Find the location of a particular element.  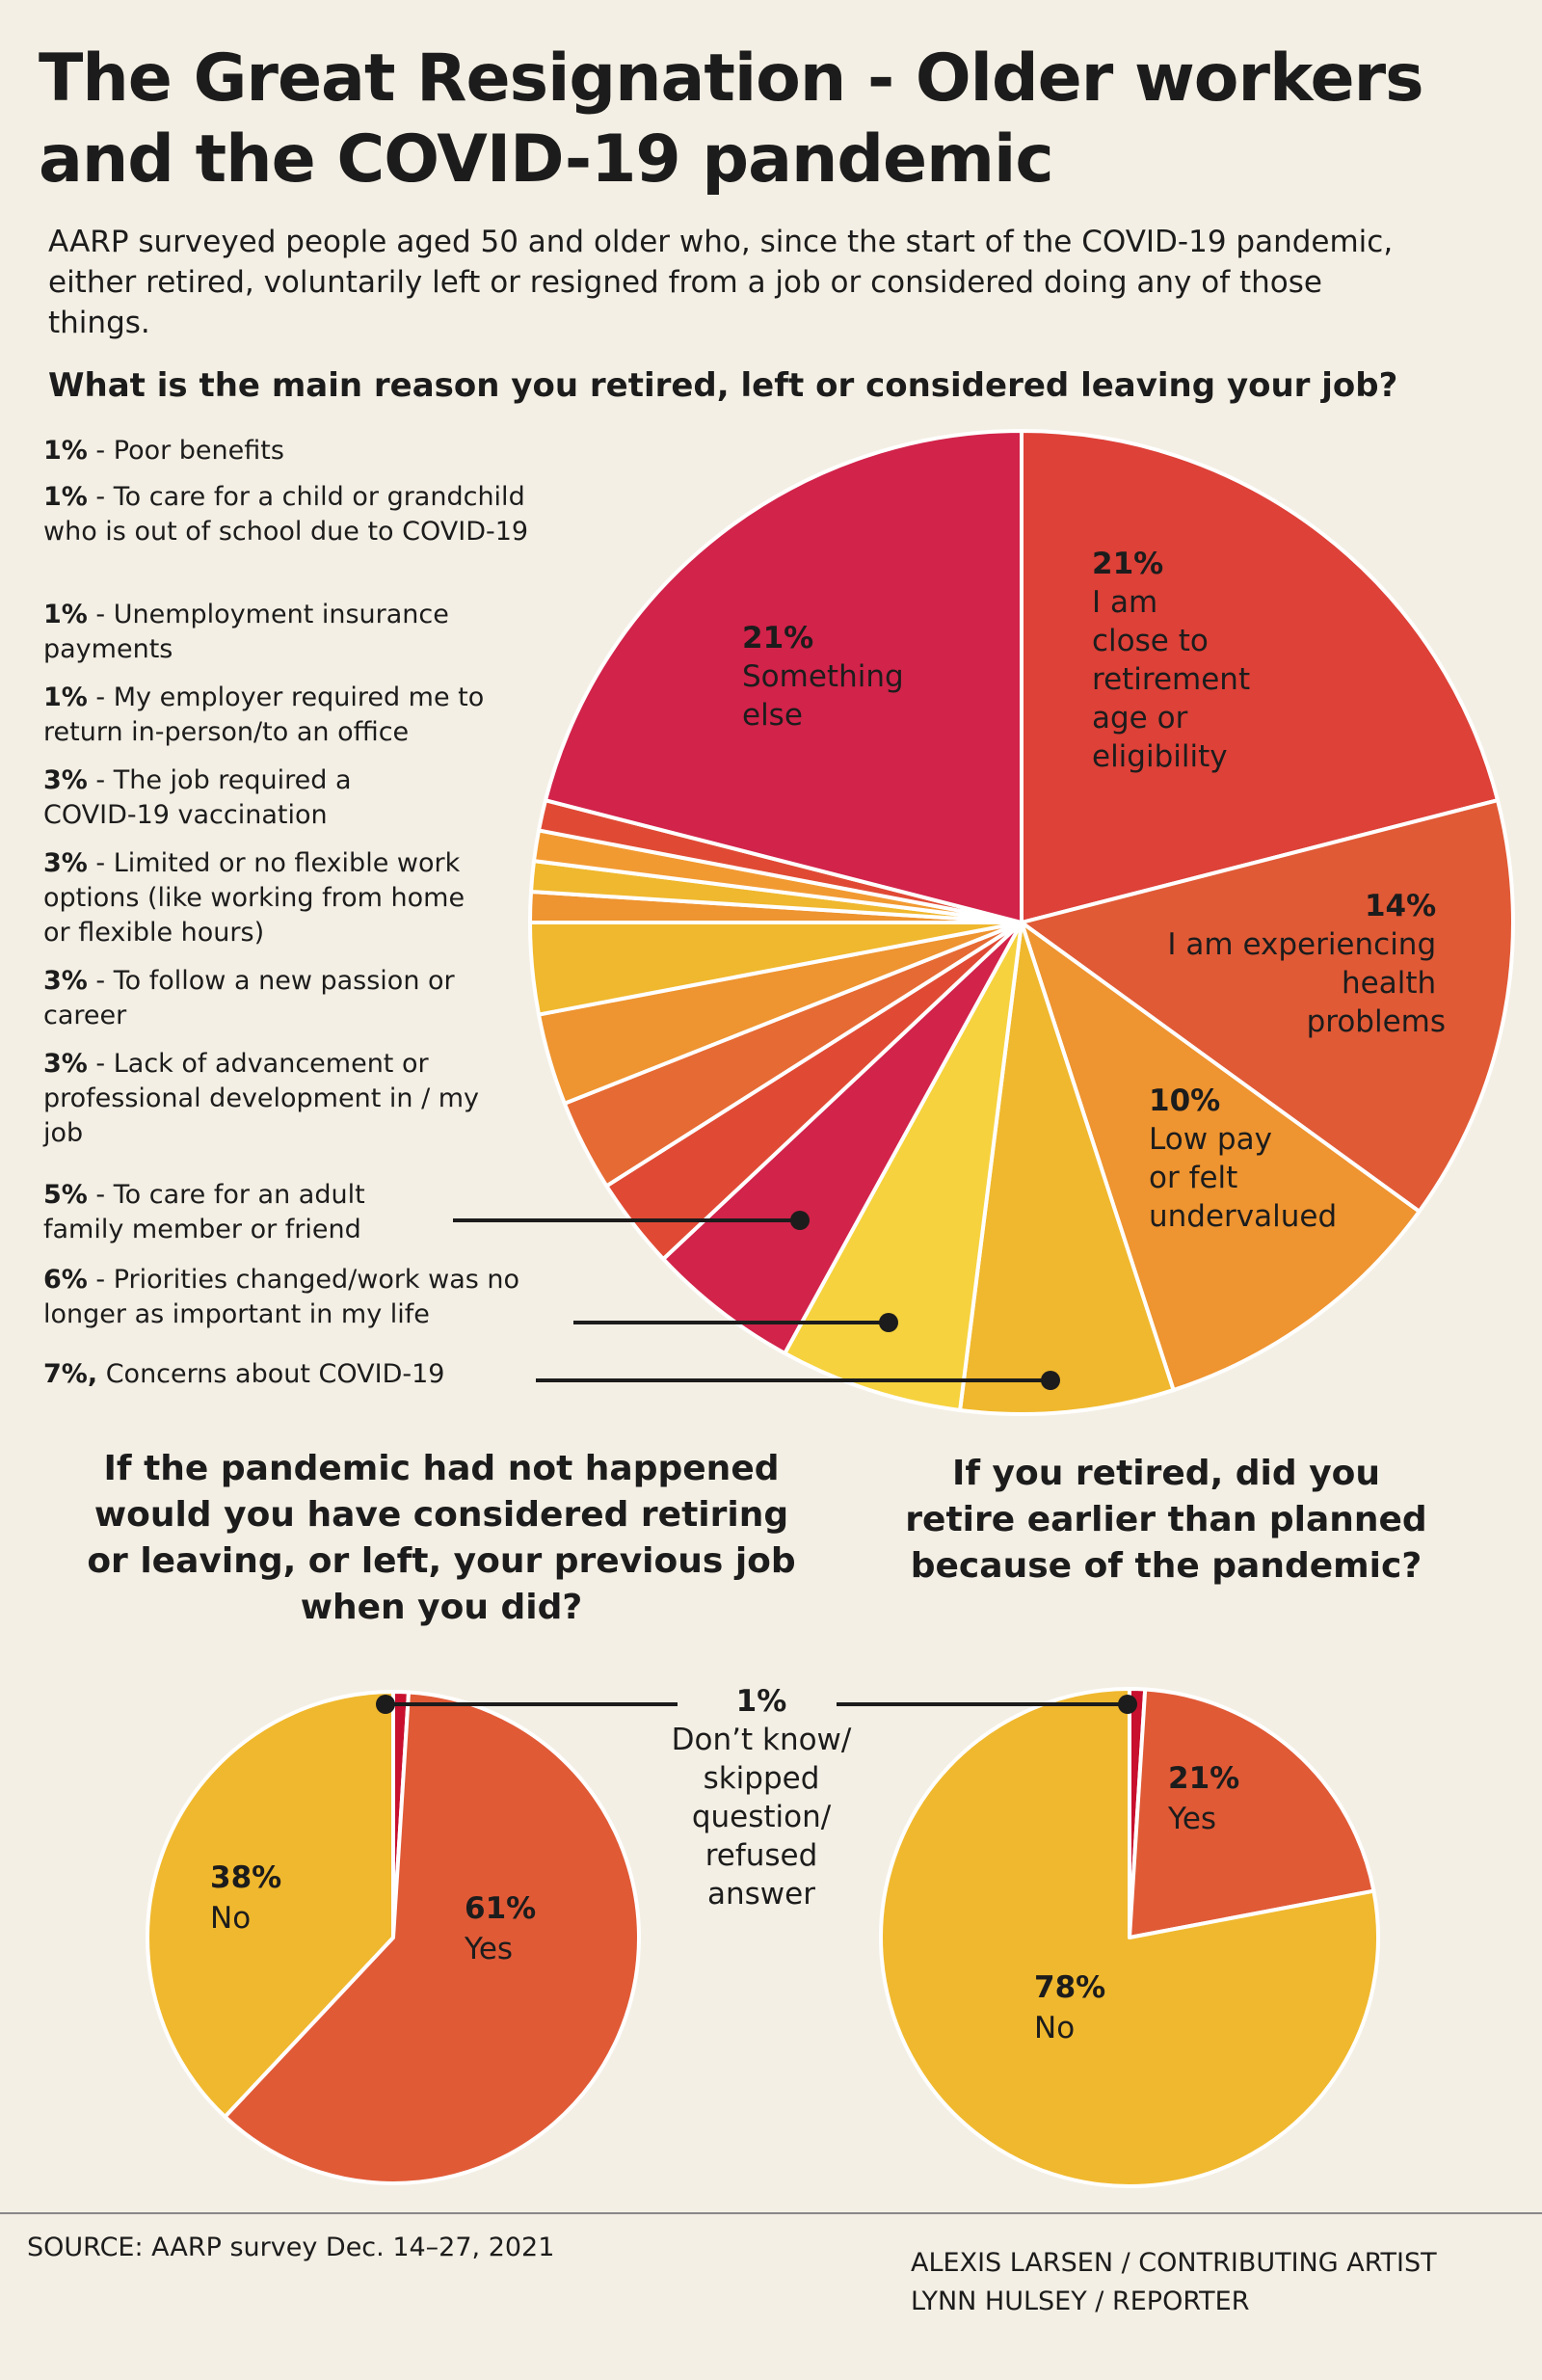

legend-item: 1% - Poor benefits is located at coordinates (303, 451).